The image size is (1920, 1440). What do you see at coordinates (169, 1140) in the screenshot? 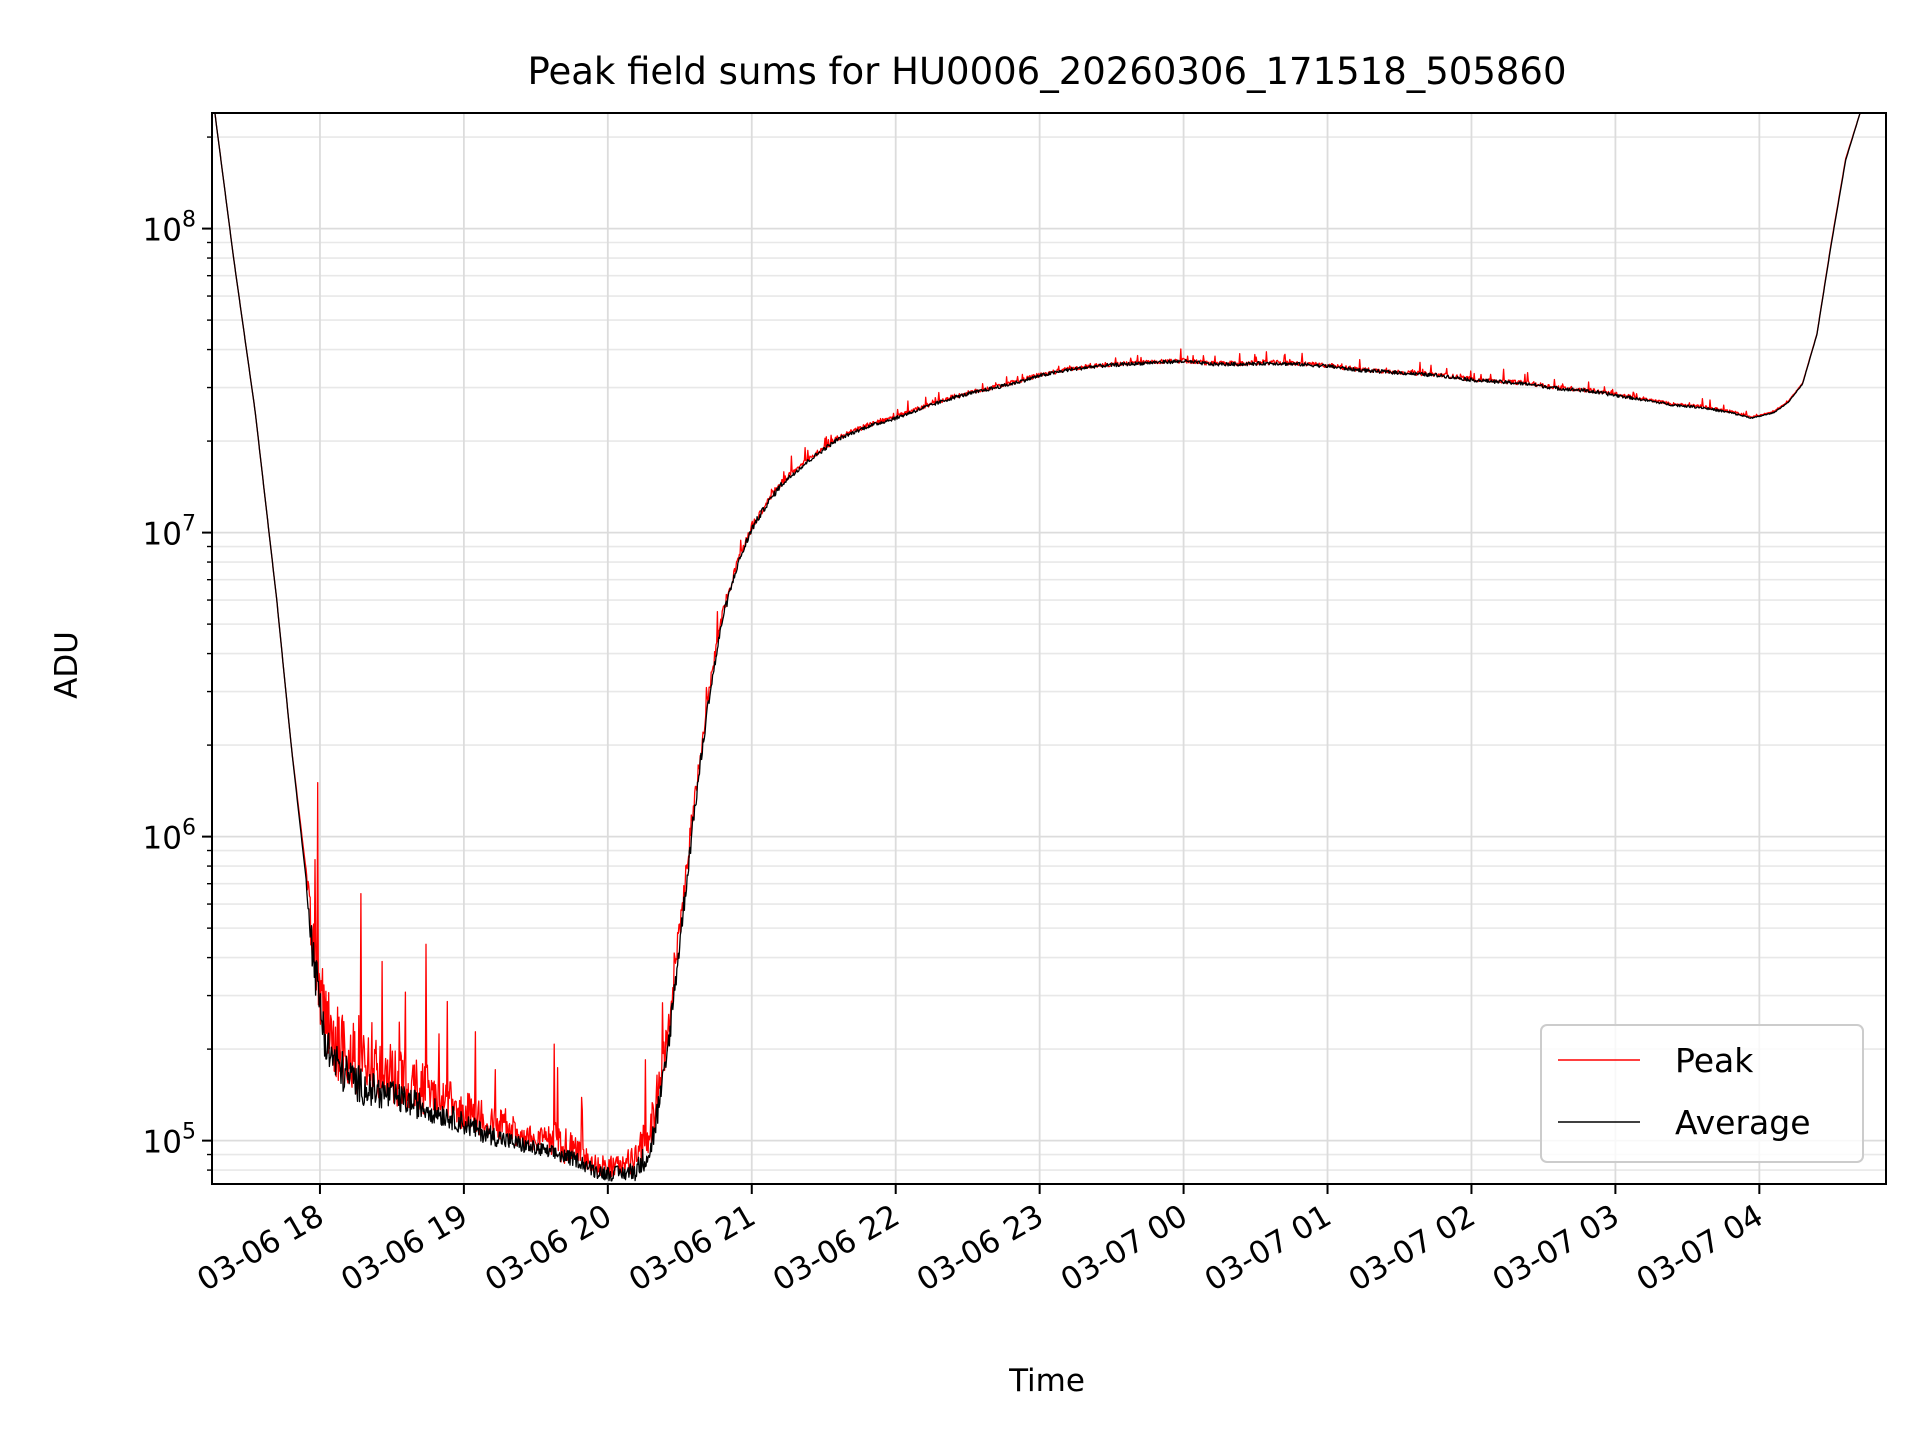
I see `y-tick-label: 10⁵` at bounding box center [169, 1140].